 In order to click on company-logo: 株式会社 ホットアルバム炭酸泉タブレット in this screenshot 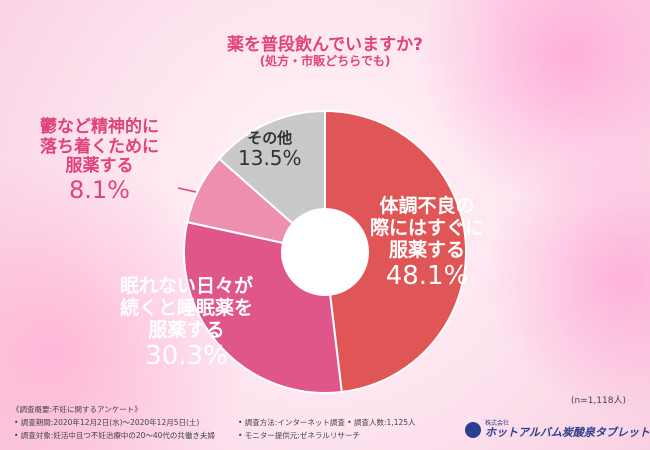, I will do `click(557, 429)`.